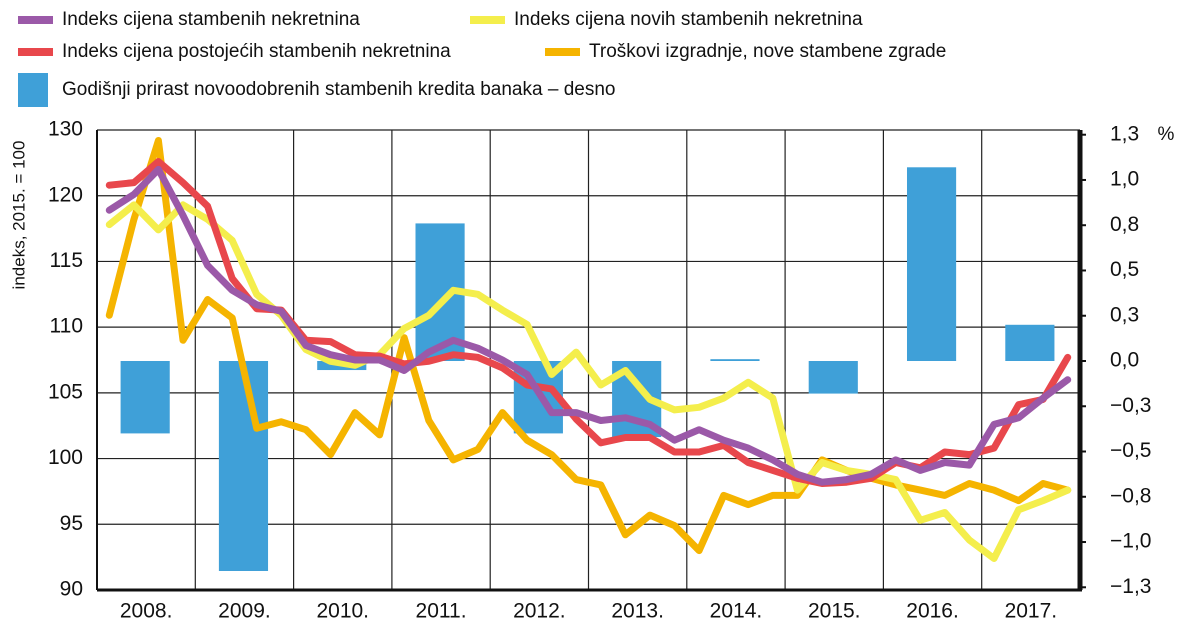 Image resolution: width=1185 pixels, height=632 pixels. I want to click on y-tick-label: 90, so click(71, 589).